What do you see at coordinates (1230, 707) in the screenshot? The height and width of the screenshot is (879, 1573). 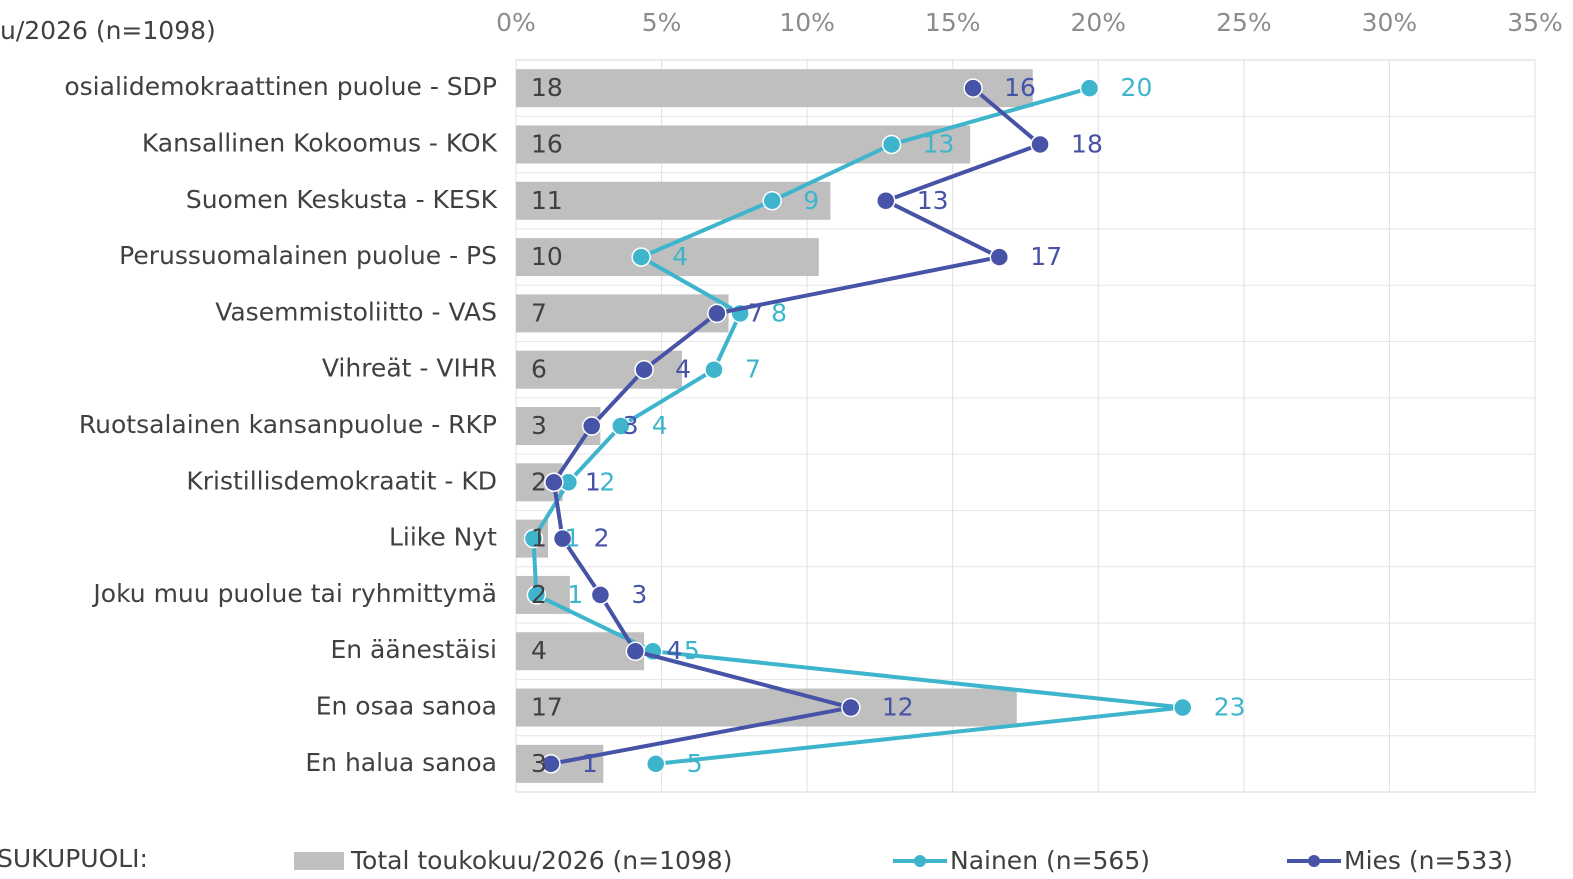 I see `data-label: 23` at bounding box center [1230, 707].